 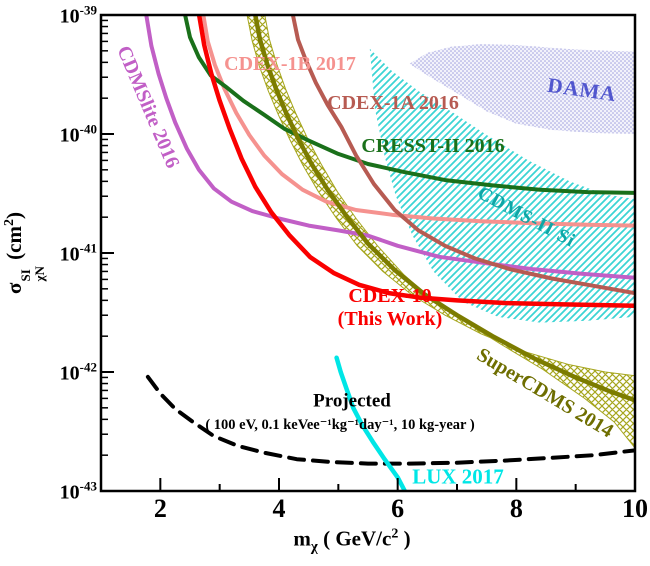 I want to click on label-cdex-1a-2016: CDEX-1A 2016, so click(x=393, y=103).